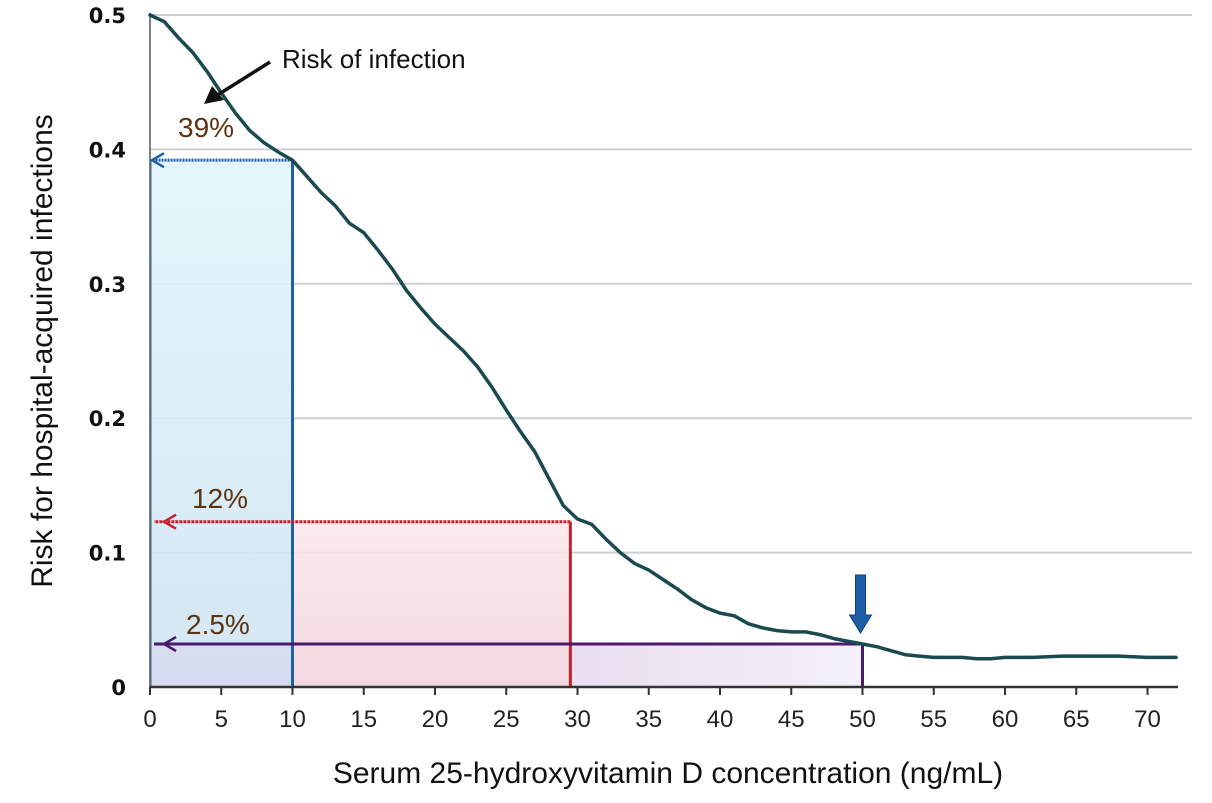 Image resolution: width=1212 pixels, height=803 pixels. I want to click on x-tick-label-11: 55, so click(933, 719).